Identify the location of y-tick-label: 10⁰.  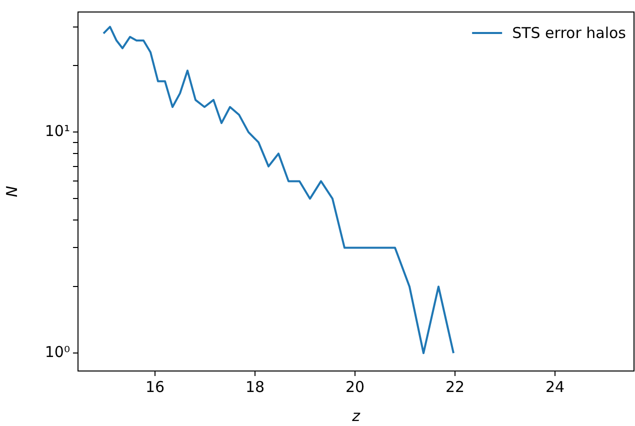
(57, 352).